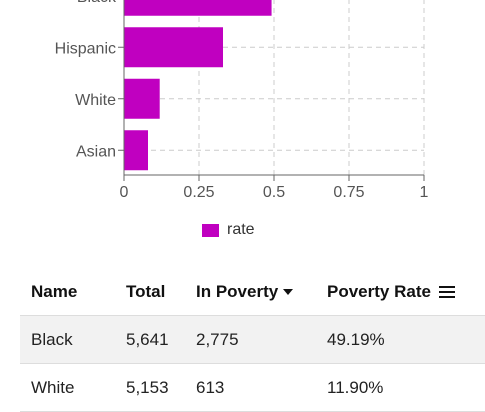 This screenshot has width=485, height=412. I want to click on bar-hispanic, so click(173, 47).